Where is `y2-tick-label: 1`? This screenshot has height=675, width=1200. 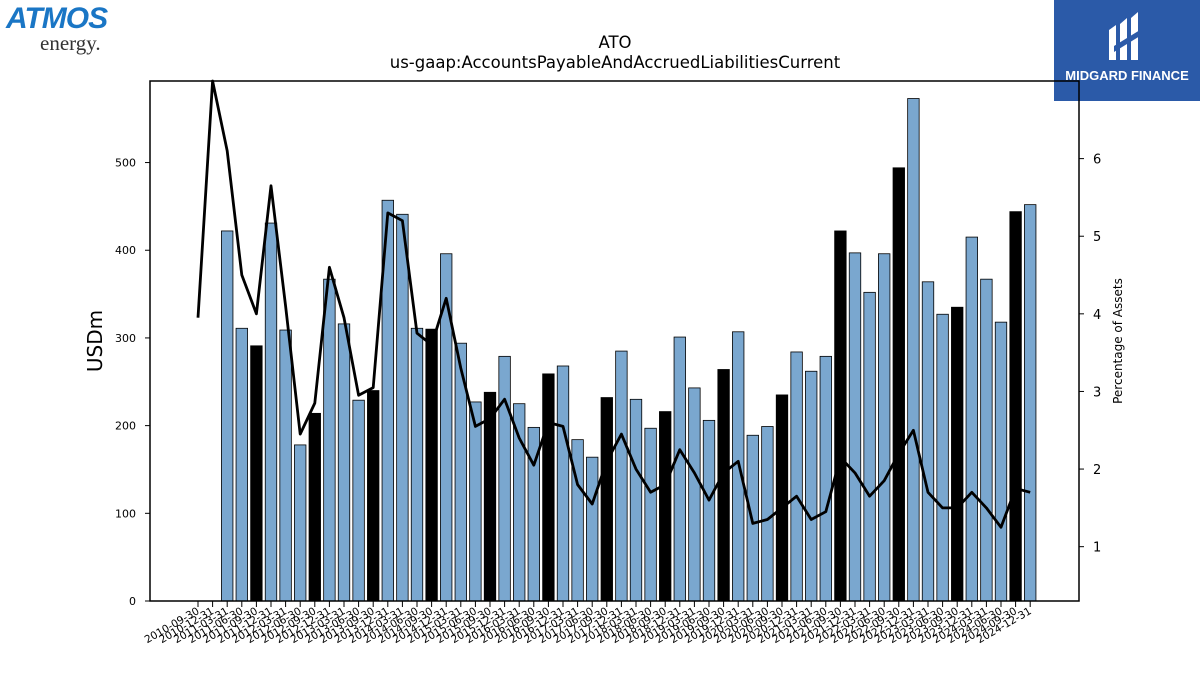 y2-tick-label: 1 is located at coordinates (1097, 548).